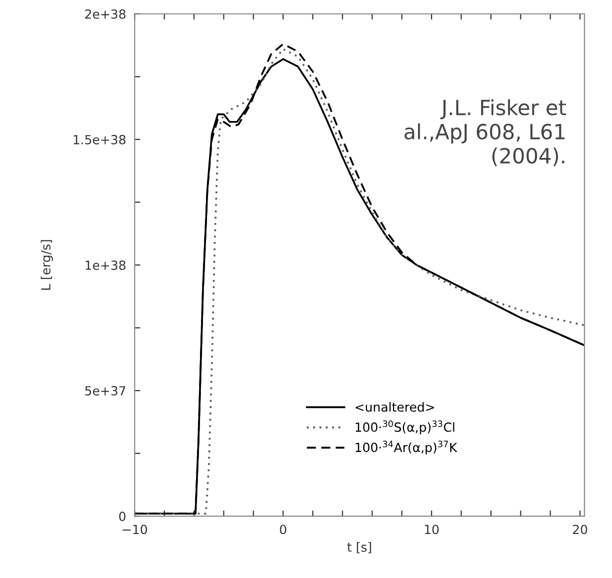 The image size is (612, 578). I want to click on y-tick-label: 0, so click(122, 517).